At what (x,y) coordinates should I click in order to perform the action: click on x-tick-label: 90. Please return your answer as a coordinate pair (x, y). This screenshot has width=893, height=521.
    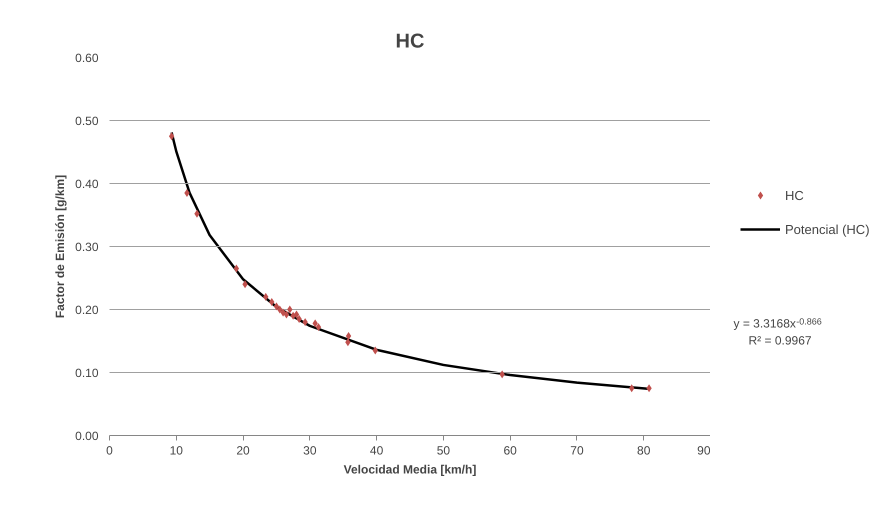
    Looking at the image, I should click on (704, 451).